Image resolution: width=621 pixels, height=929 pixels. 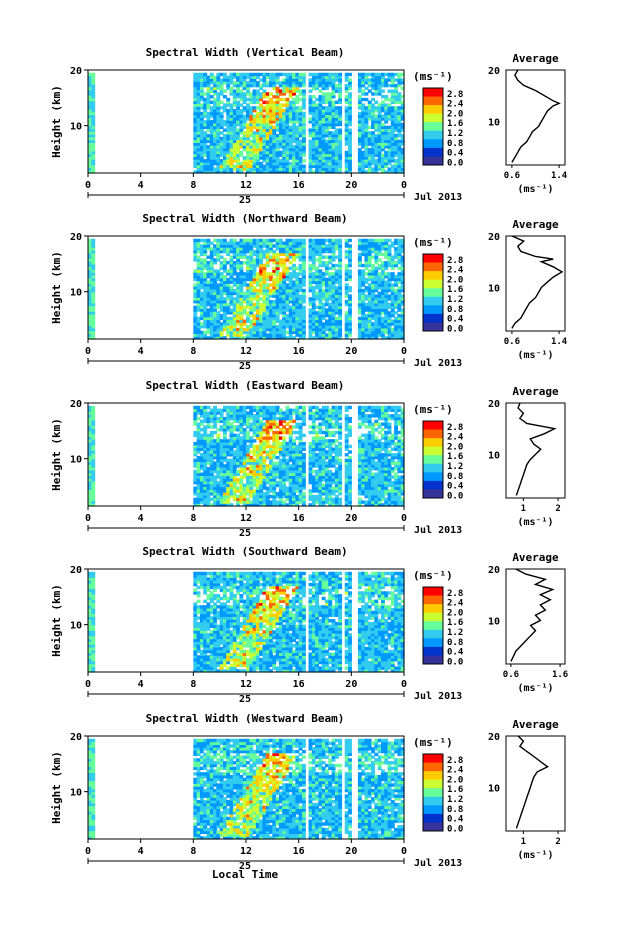 I want to click on colorbar-tick-label: 2.8, so click(x=455, y=261).